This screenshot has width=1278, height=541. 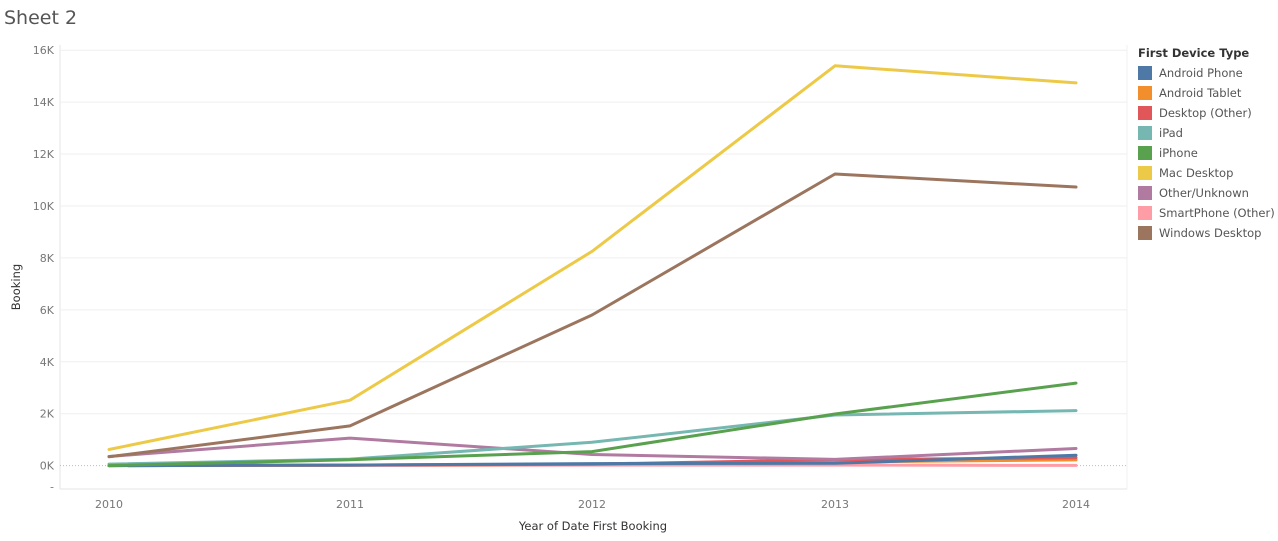 I want to click on legend-item: iPad, so click(x=1207, y=133).